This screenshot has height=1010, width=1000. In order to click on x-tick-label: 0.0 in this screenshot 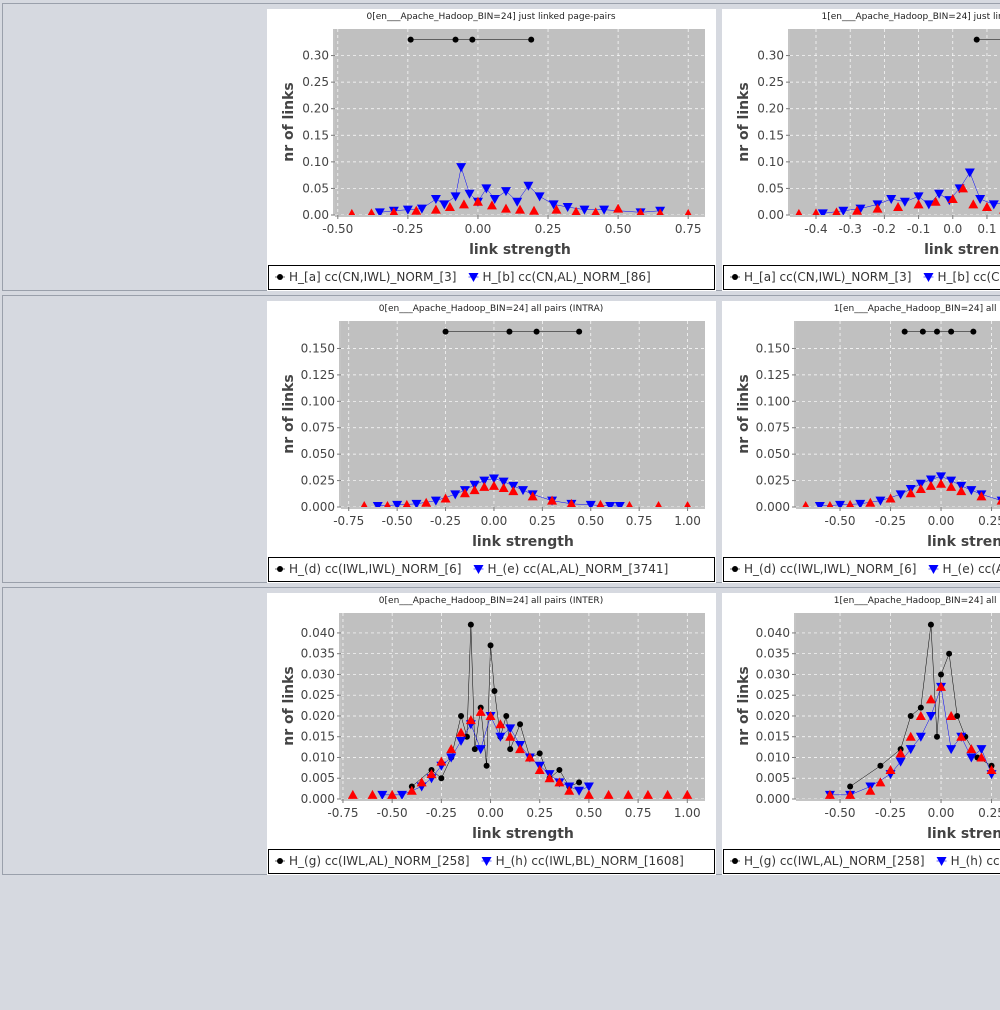, I will do `click(952, 229)`.